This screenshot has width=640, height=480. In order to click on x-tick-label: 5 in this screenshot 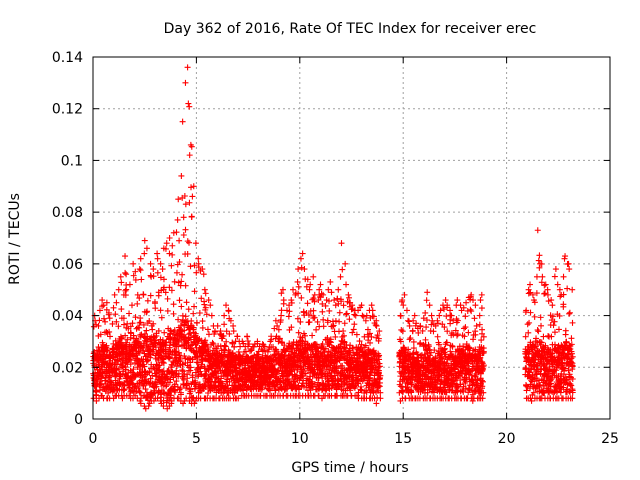, I will do `click(196, 439)`.